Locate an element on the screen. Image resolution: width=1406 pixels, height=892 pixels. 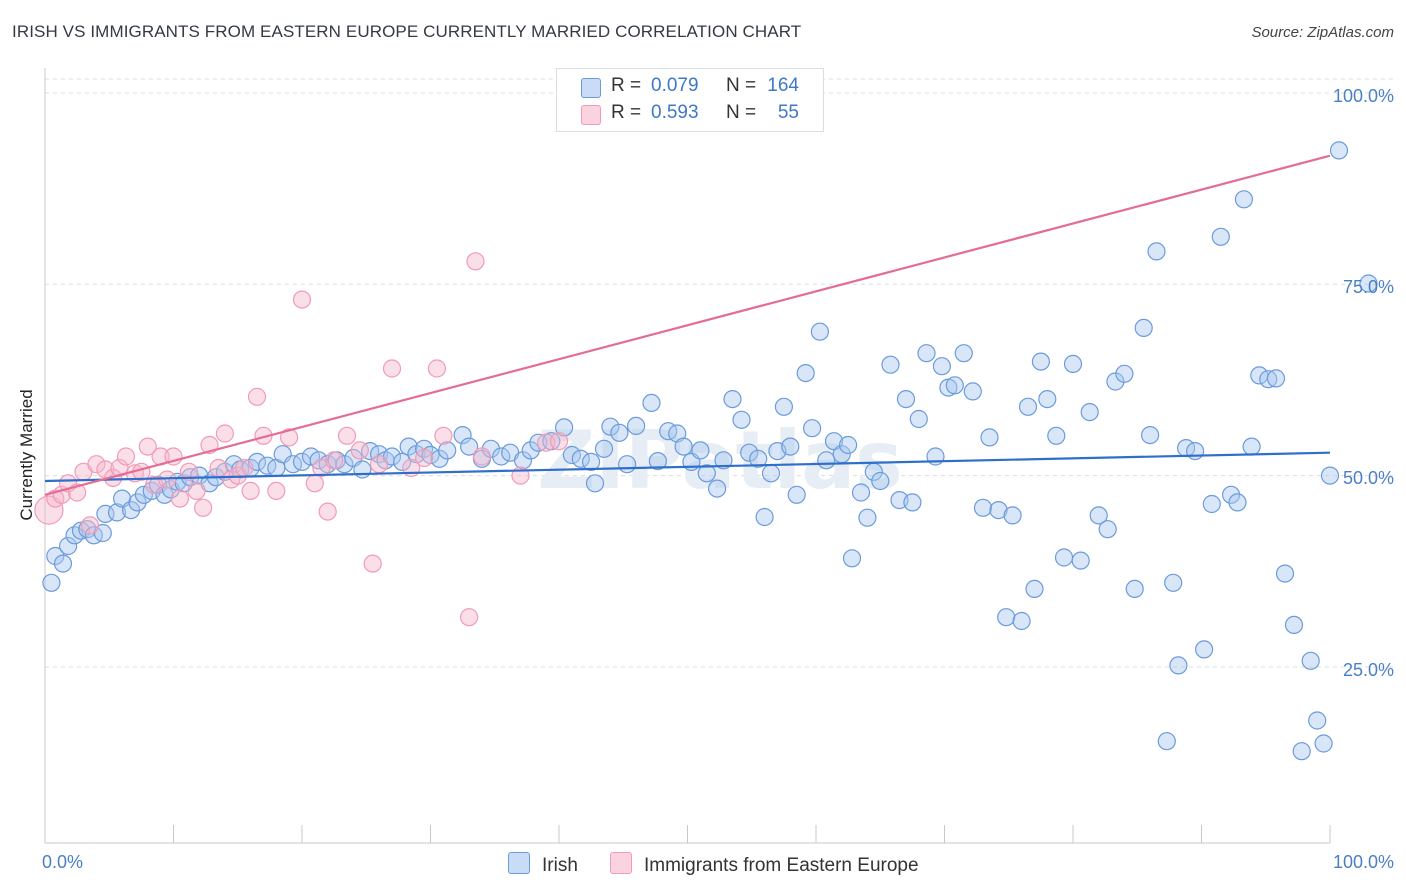
eastern-europe-swatch is located at coordinates (621, 863).